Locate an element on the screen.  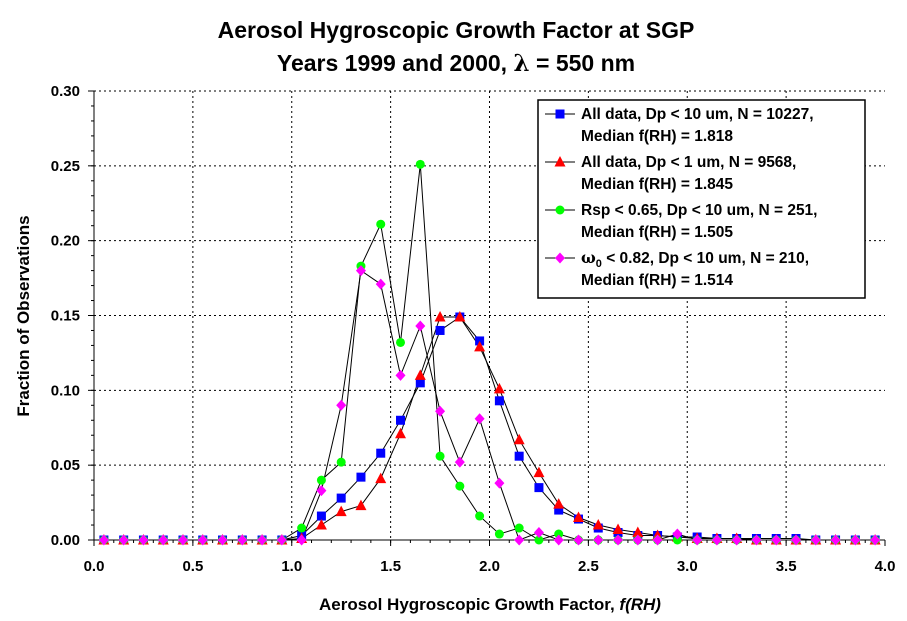
y-tick-label: 0.25 is located at coordinates (65, 166).